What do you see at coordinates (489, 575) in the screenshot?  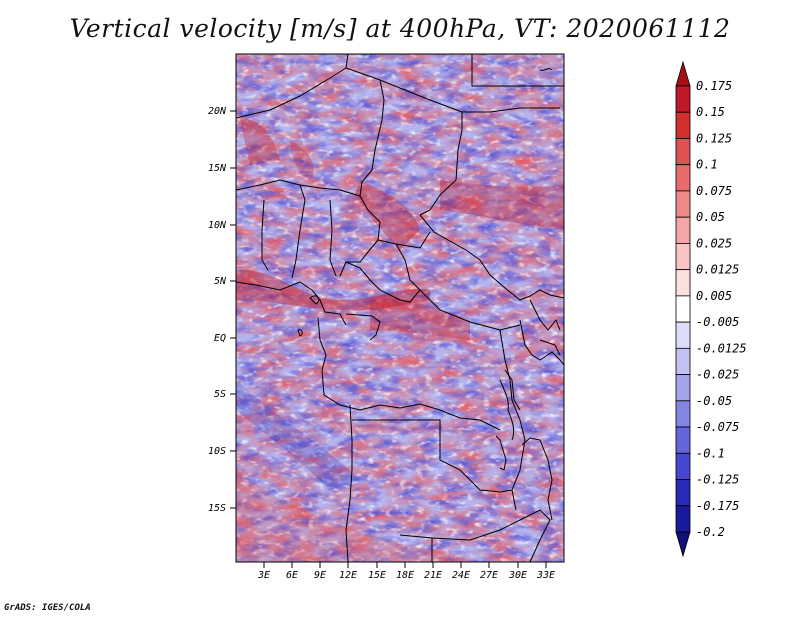 I see `lon-tick-label: 27E` at bounding box center [489, 575].